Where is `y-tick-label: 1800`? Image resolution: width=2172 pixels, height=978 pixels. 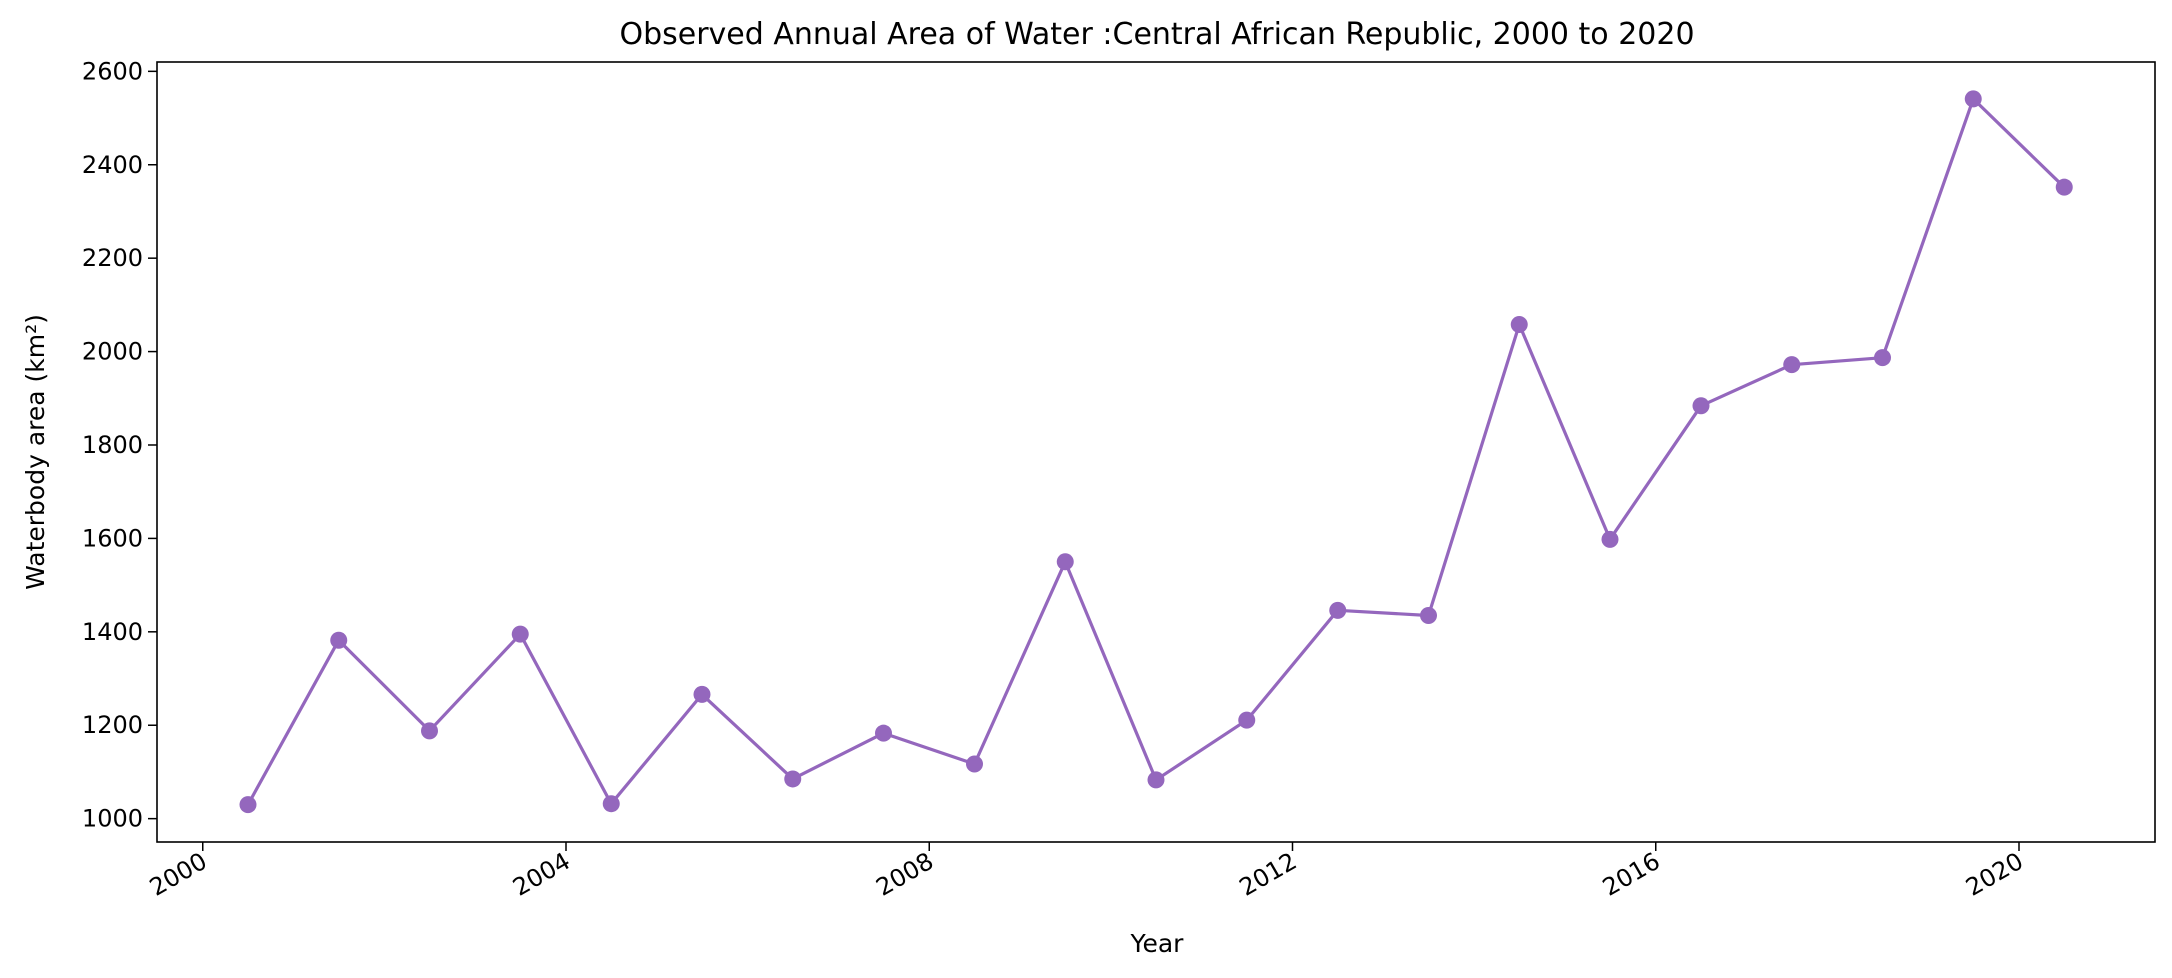 y-tick-label: 1800 is located at coordinates (112, 445).